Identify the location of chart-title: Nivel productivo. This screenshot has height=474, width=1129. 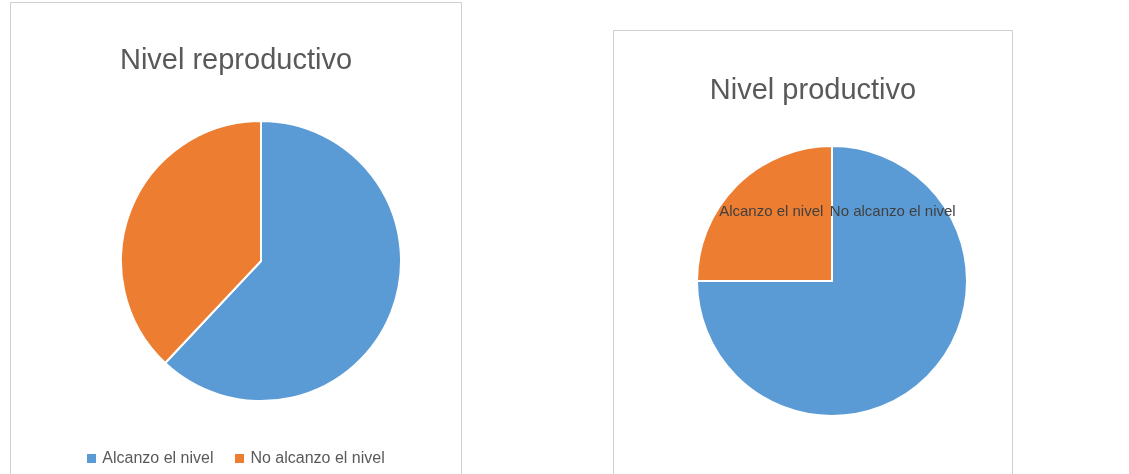
(813, 89).